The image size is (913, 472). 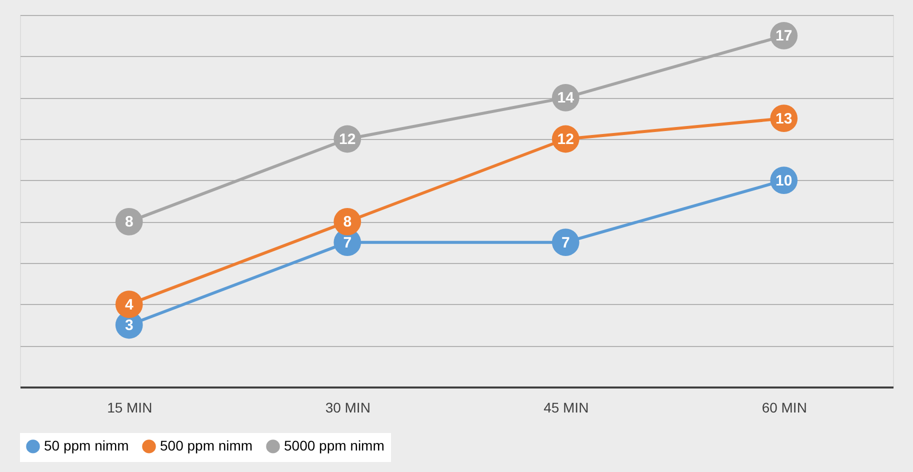 I want to click on x-tick-label: 60 MIN, so click(x=784, y=408).